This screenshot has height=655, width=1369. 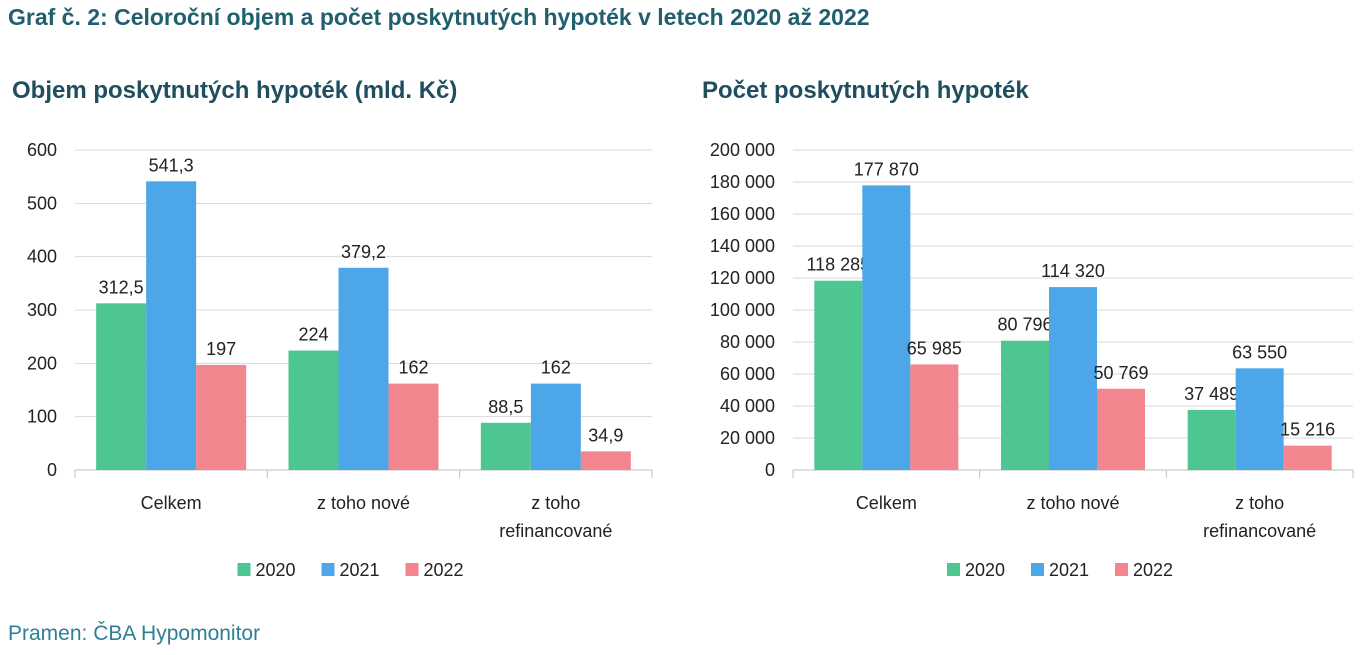 I want to click on chart-title: Objem poskytnutých hypoték (mld. Kč), so click(x=234, y=90).